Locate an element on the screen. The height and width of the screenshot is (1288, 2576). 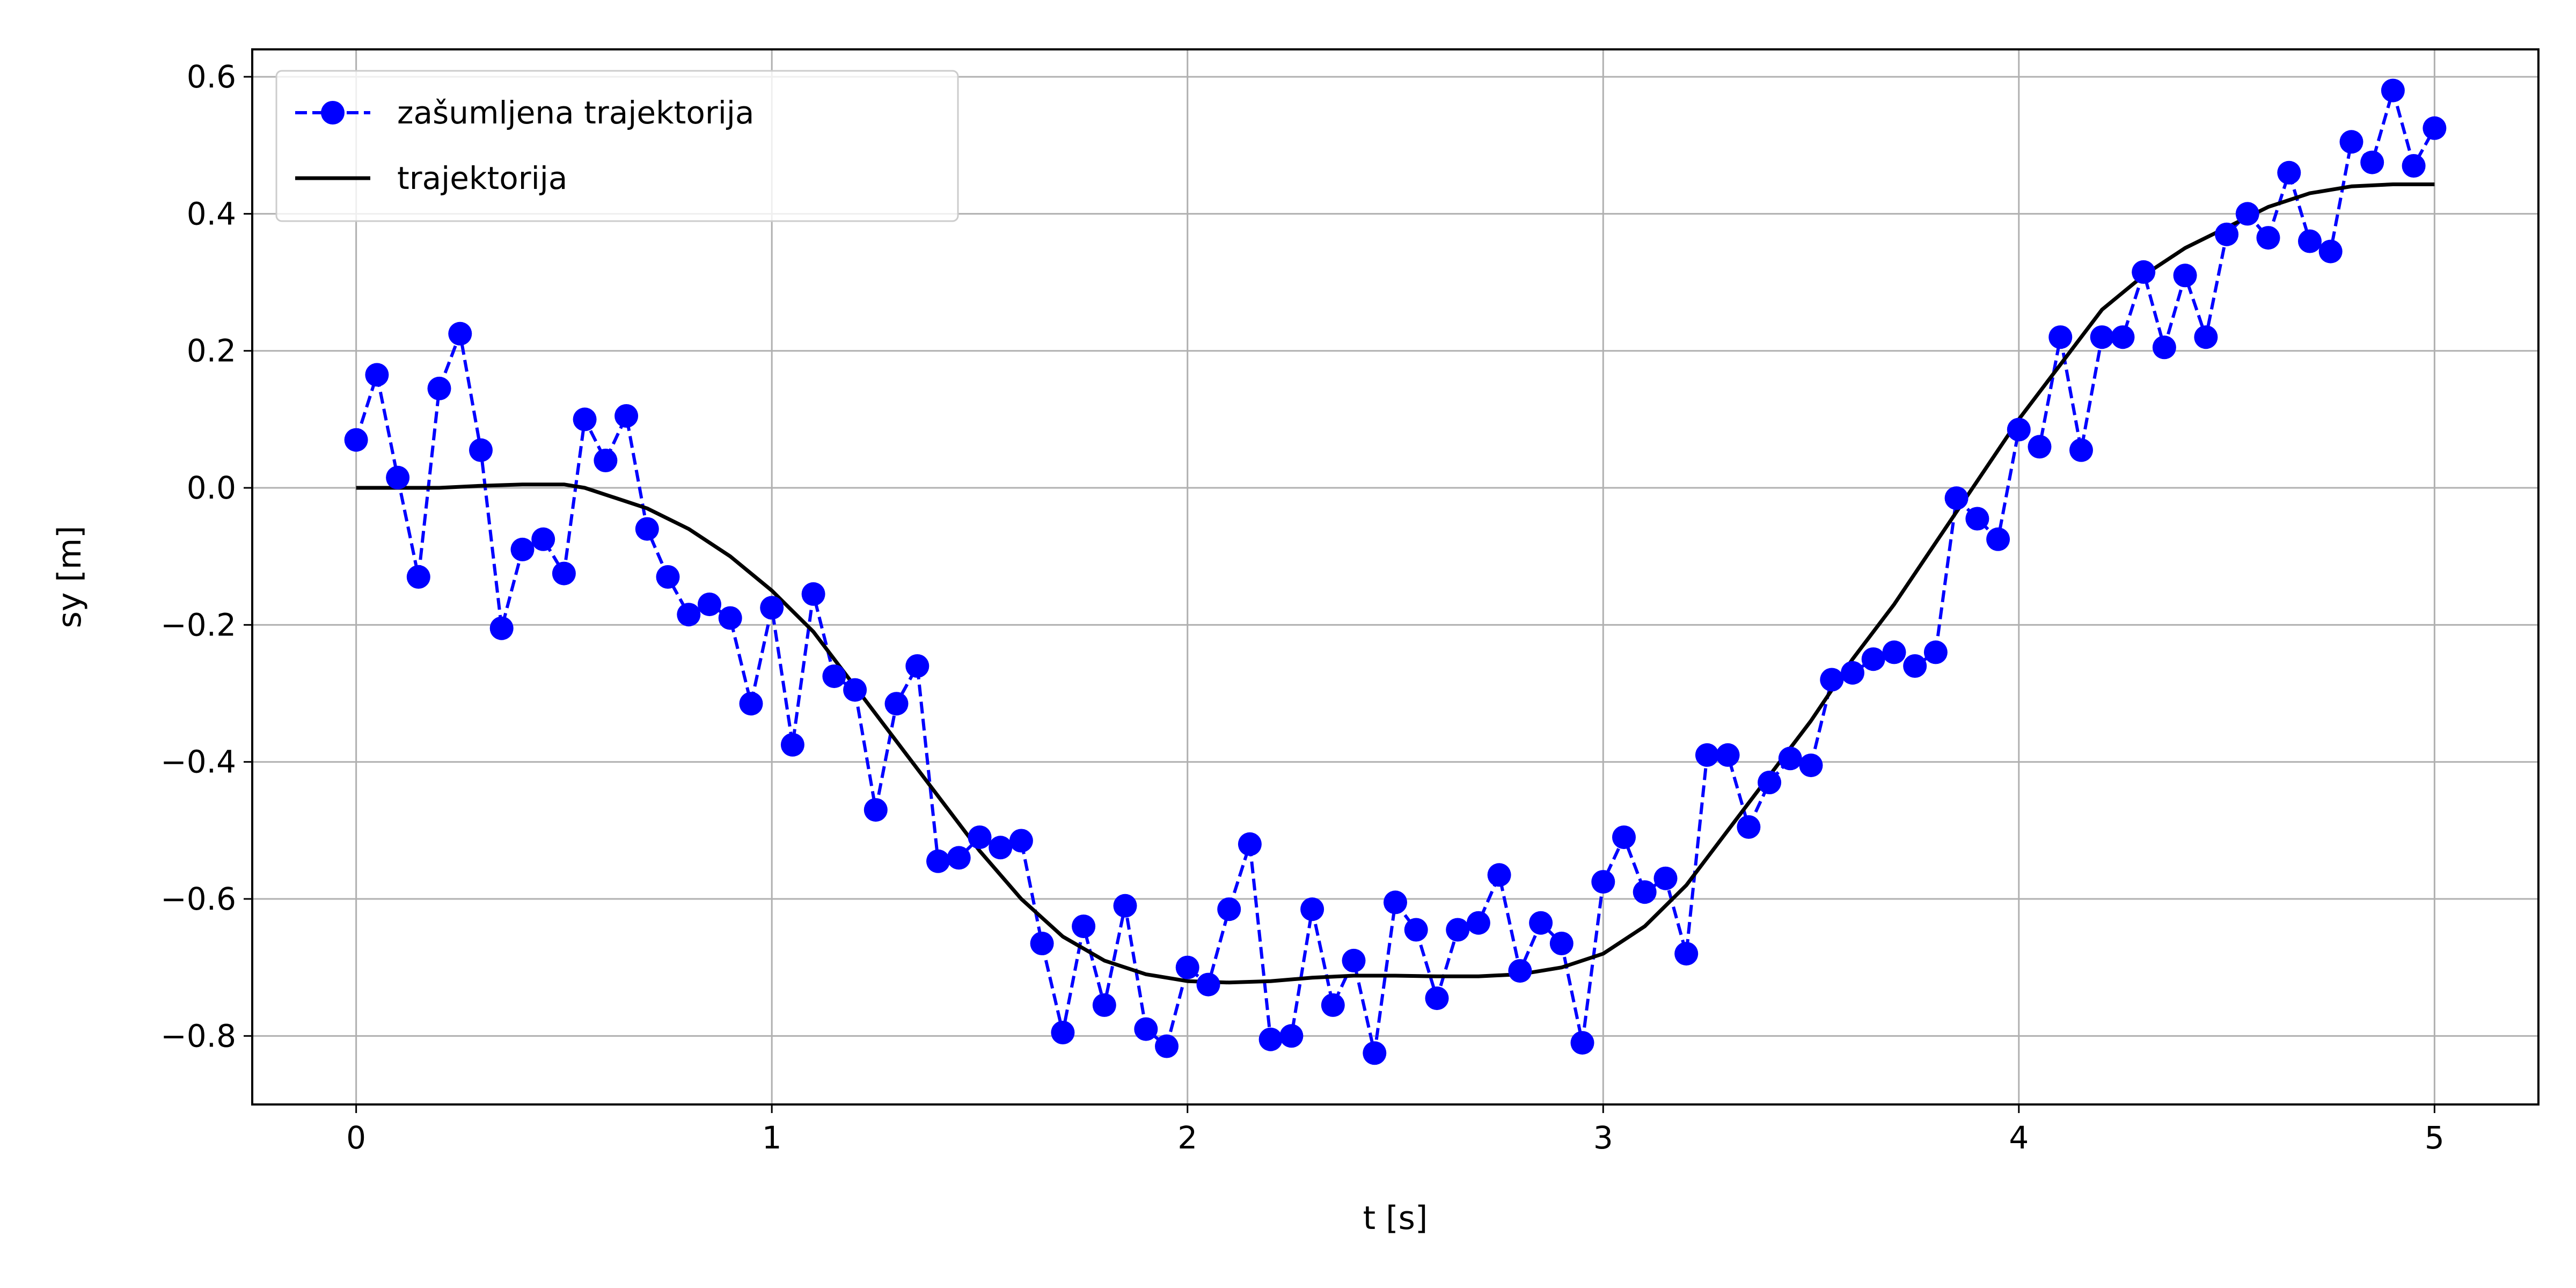
x-tick-label: 3 is located at coordinates (1603, 1137).